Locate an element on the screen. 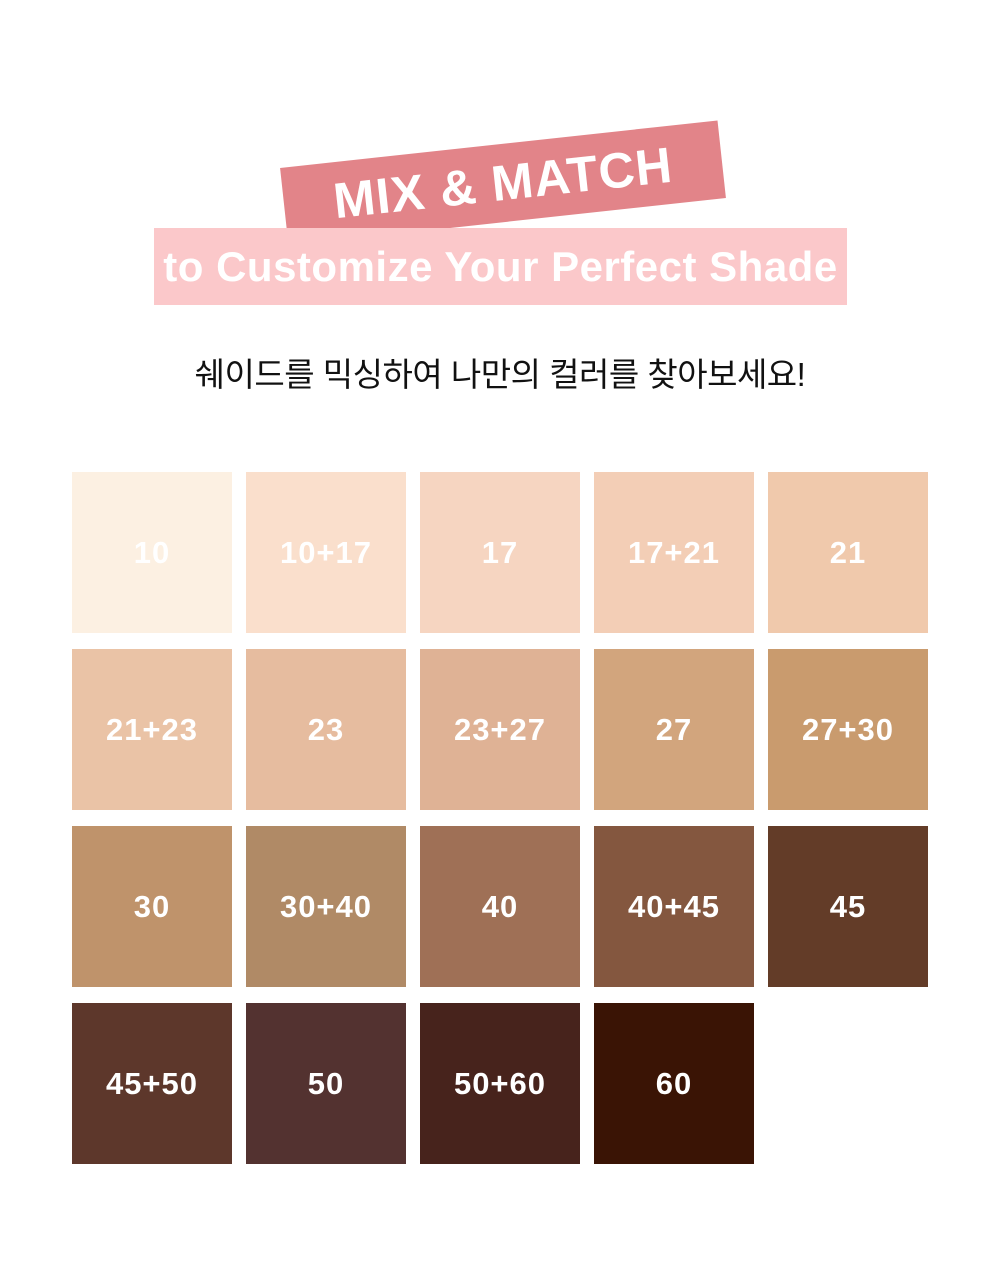 The image size is (1000, 1275). shade-swatch-45-50: 45+50 is located at coordinates (152, 1083).